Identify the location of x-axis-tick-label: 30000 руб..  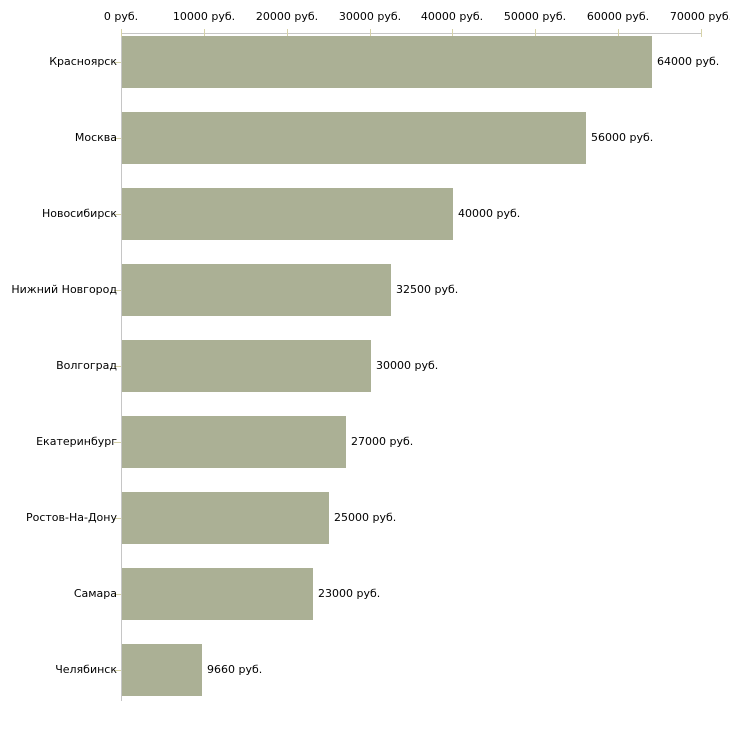
(370, 16).